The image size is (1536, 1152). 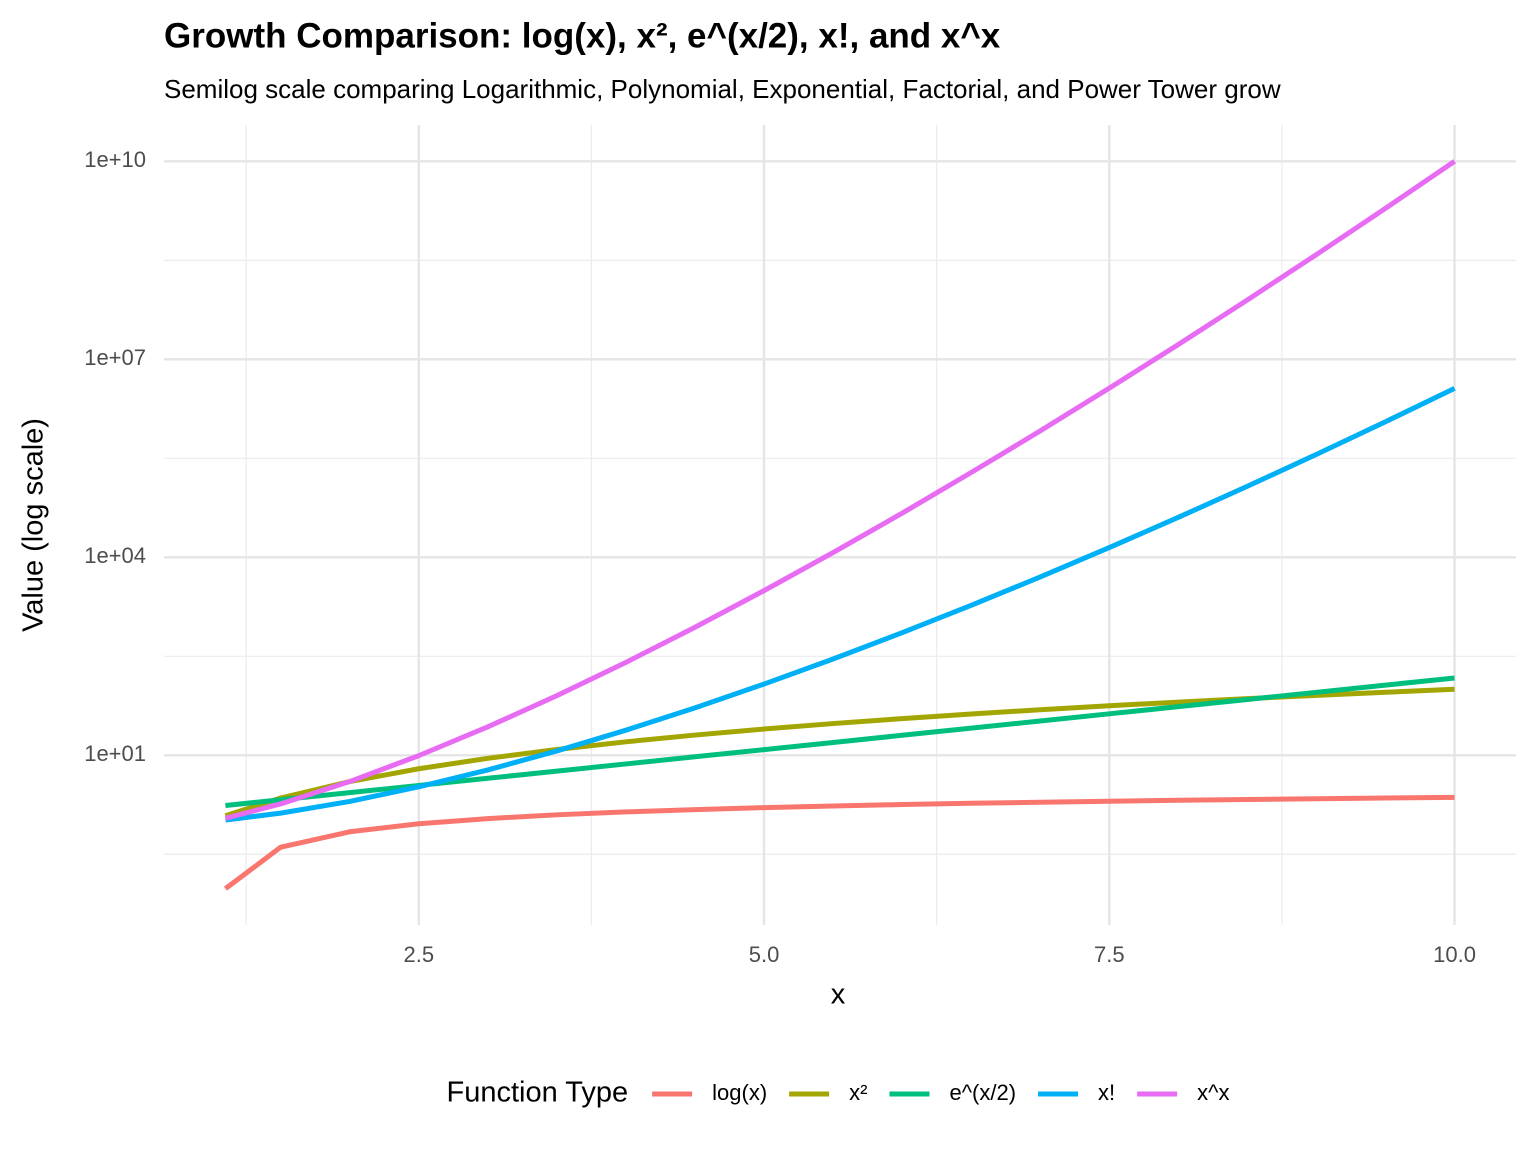 I want to click on x-tick-label: 10.0, so click(x=1454, y=954).